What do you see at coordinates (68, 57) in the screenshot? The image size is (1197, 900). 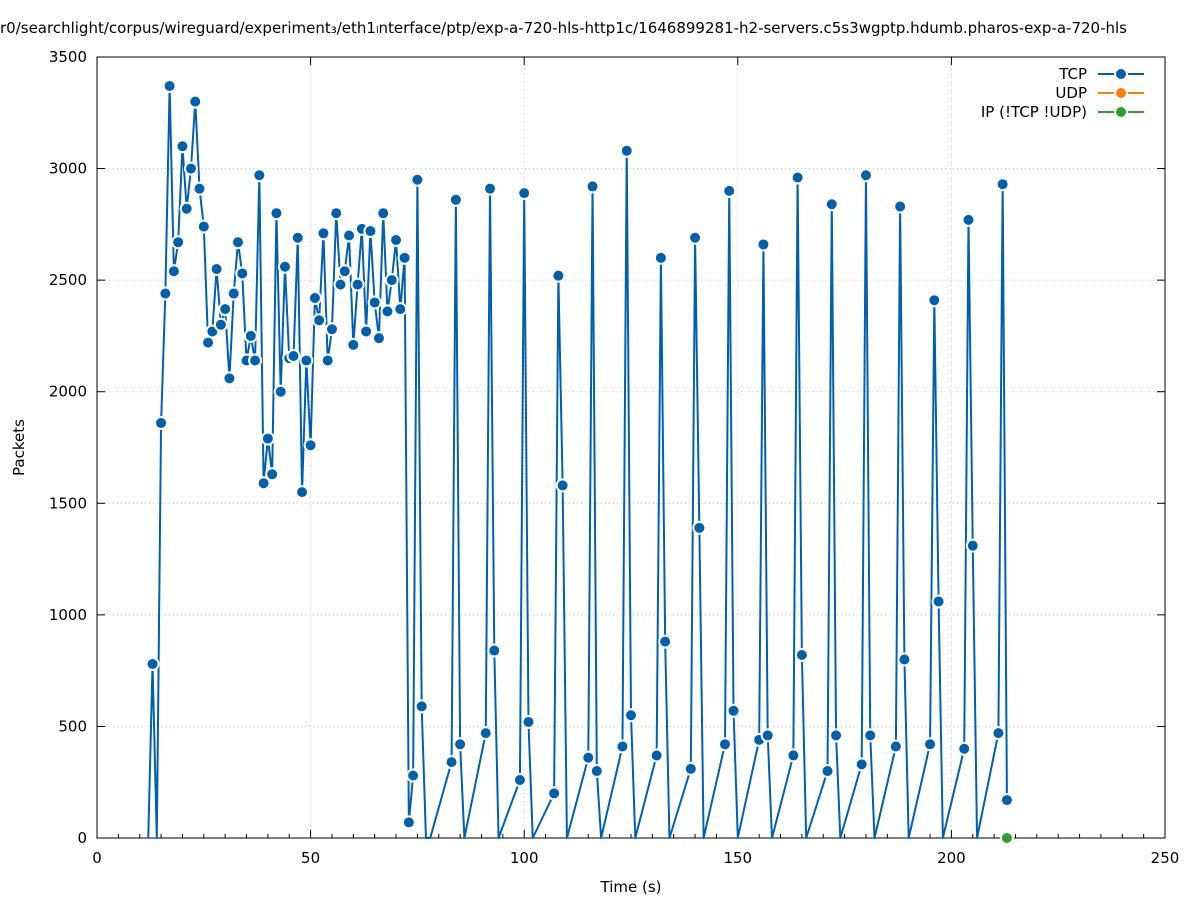 I see `y-tick-label: 3500` at bounding box center [68, 57].